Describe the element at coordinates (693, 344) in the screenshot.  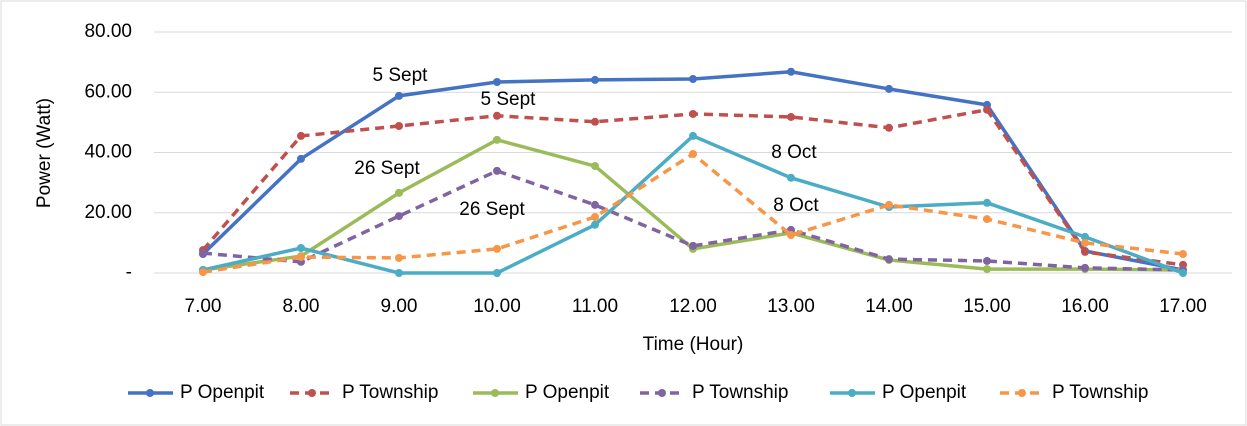
I see `x-axis-title: Time (Hour)` at that location.